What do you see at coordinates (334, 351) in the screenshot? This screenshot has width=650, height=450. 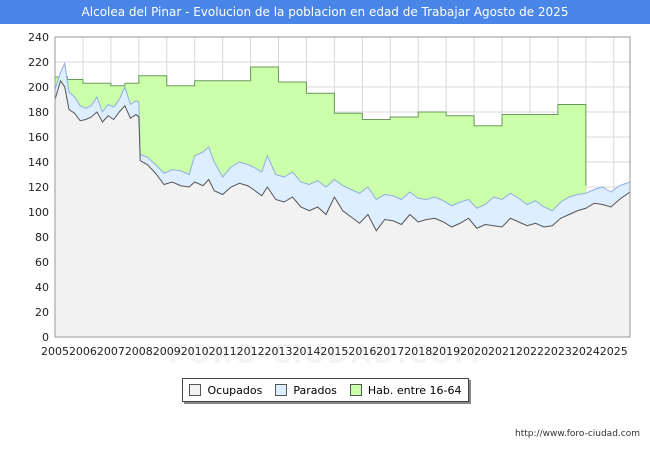 I see `x-tick-label: 2015` at bounding box center [334, 351].